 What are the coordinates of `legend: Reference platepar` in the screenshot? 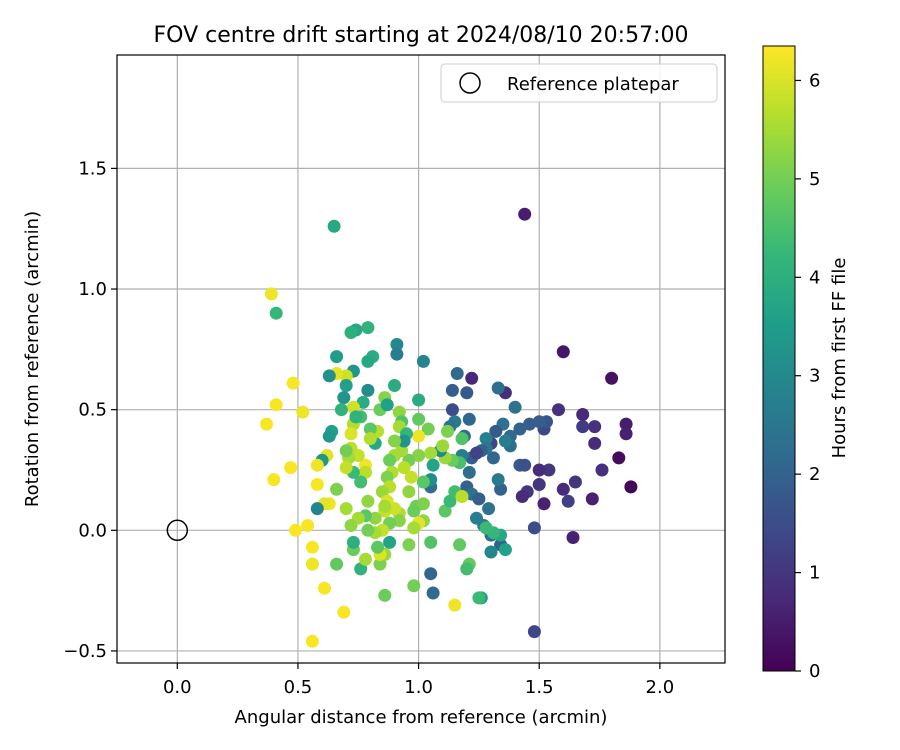 It's located at (579, 83).